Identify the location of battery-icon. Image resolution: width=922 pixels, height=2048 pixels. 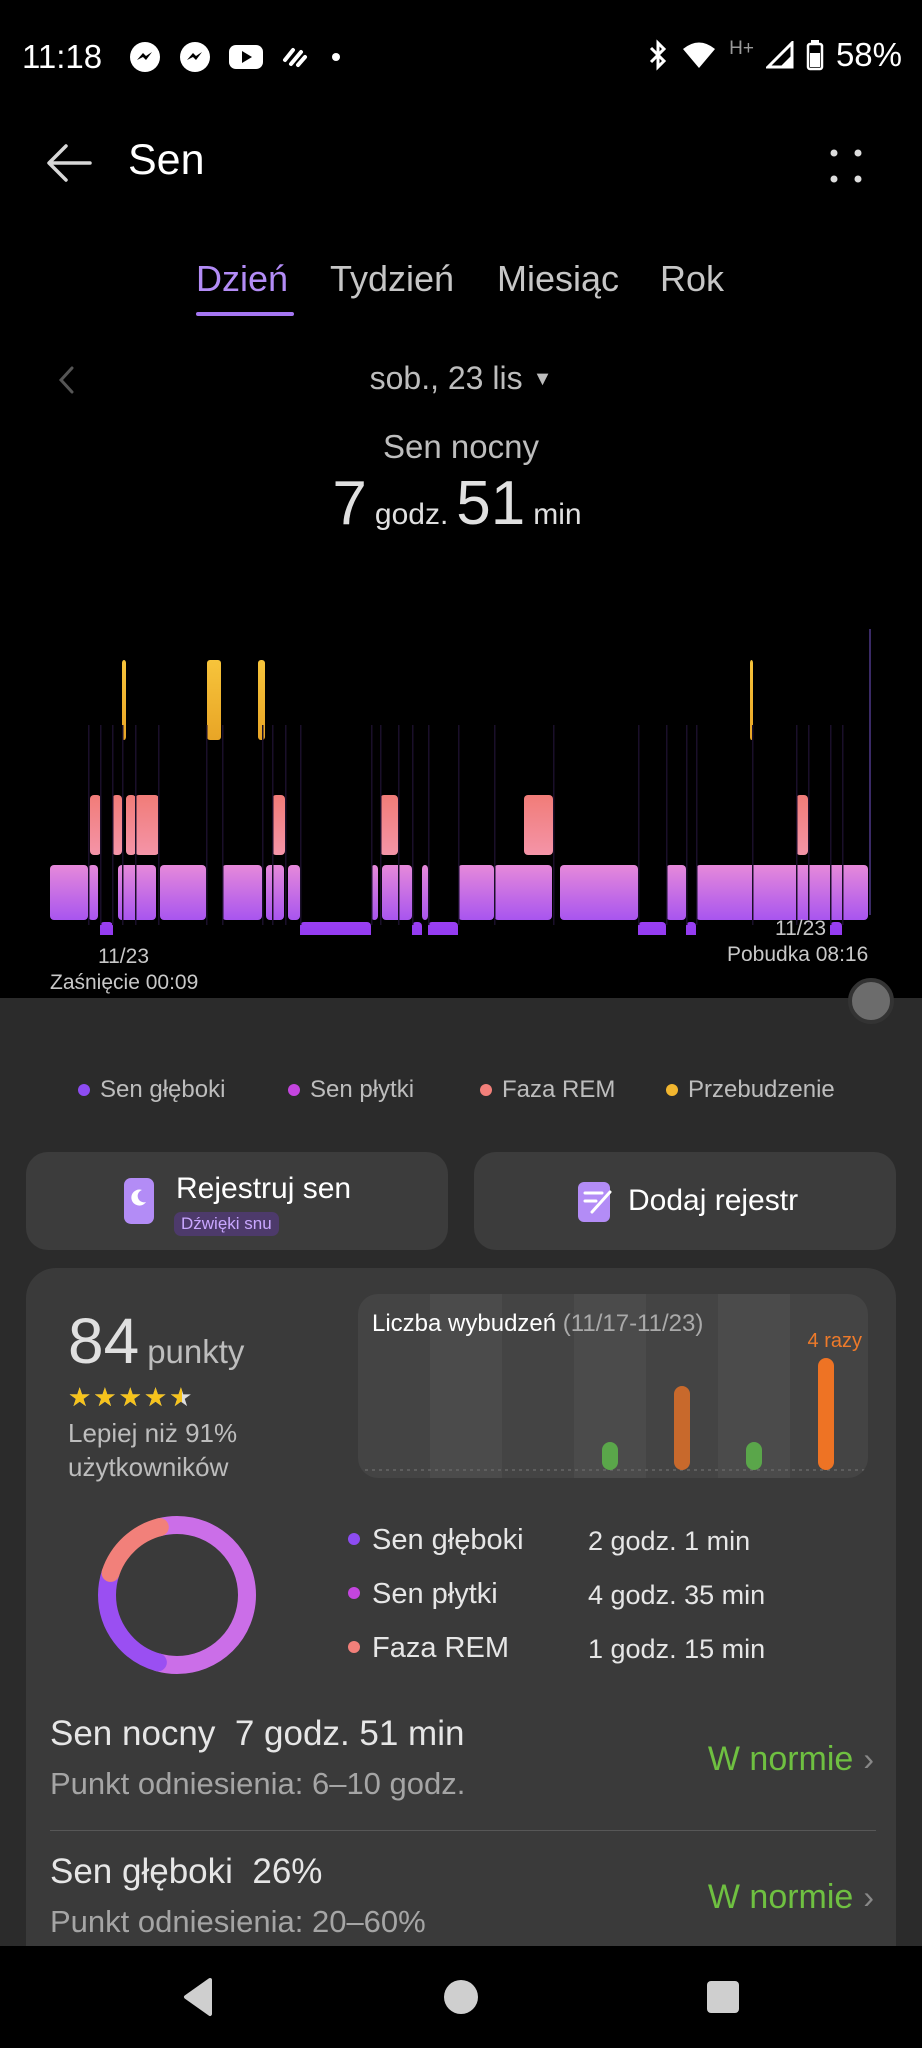
(815, 55).